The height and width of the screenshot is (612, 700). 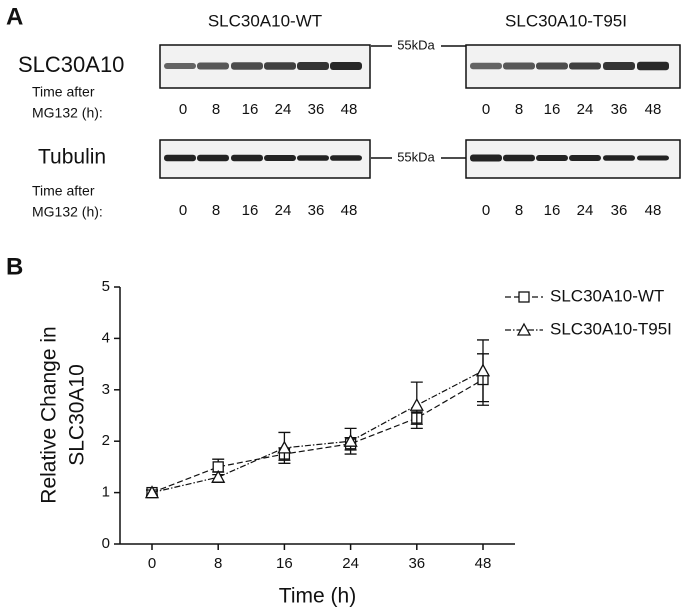 I want to click on x-tick-label: 16, so click(x=284, y=563).